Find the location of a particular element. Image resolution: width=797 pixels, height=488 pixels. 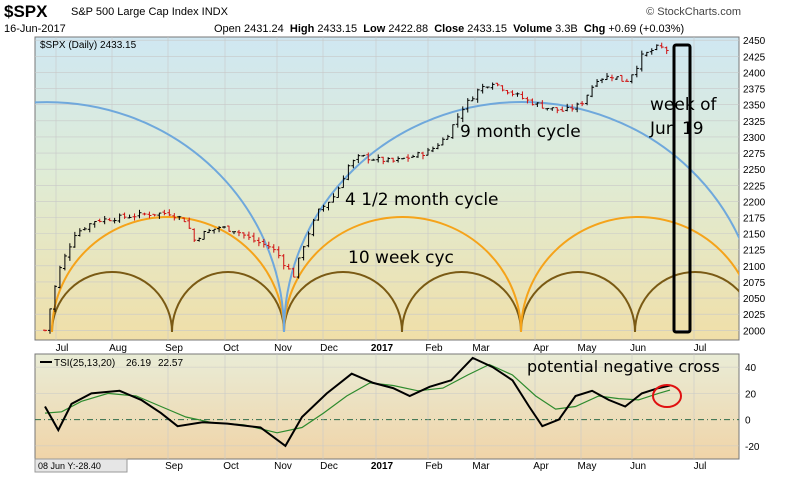

tsi-tick-label: 40 is located at coordinates (751, 368).